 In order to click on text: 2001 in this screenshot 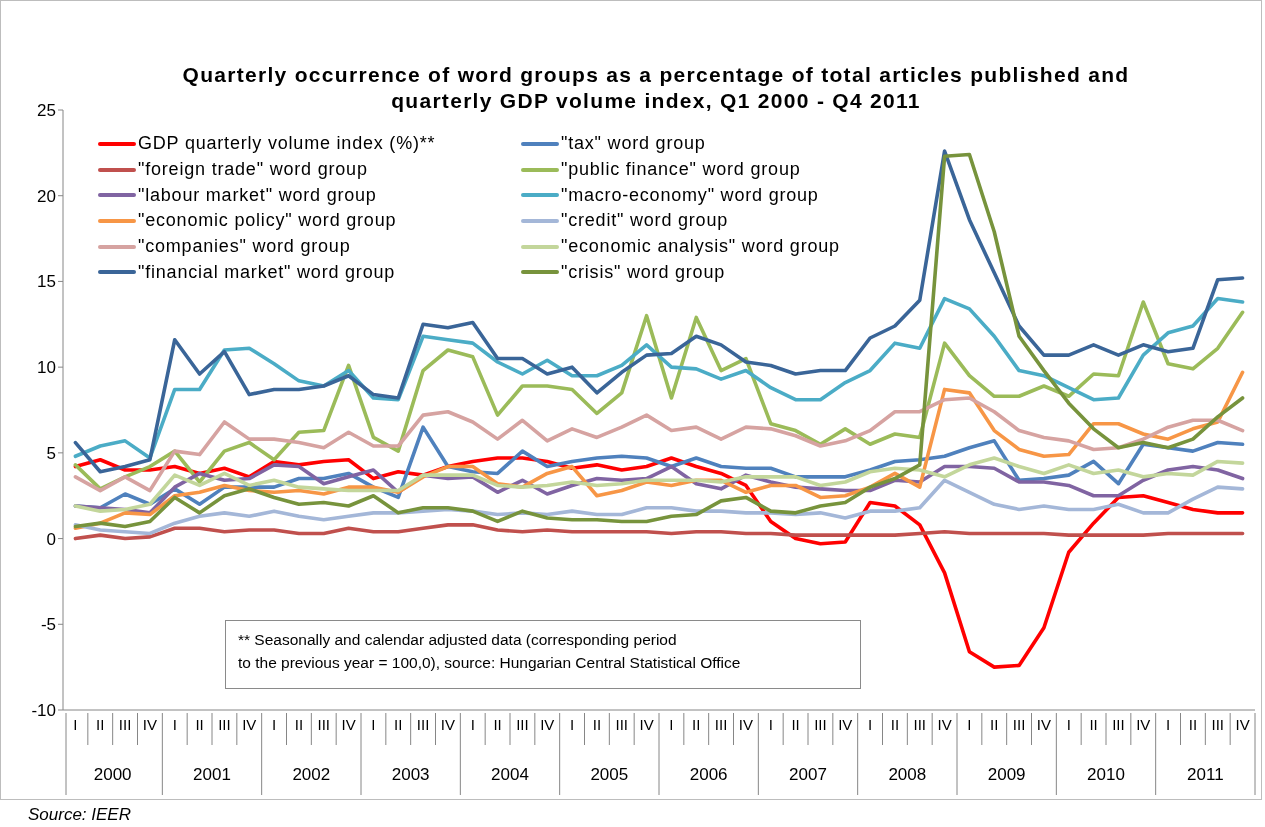, I will do `click(212, 774)`.